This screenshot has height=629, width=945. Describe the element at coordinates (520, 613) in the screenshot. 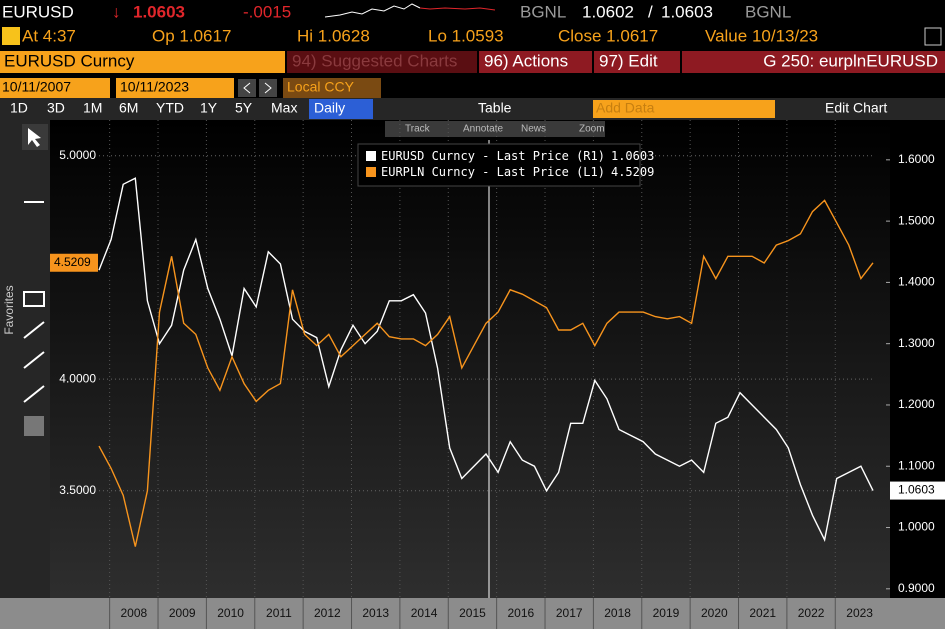

I see `x-tick-label: 2016` at that location.